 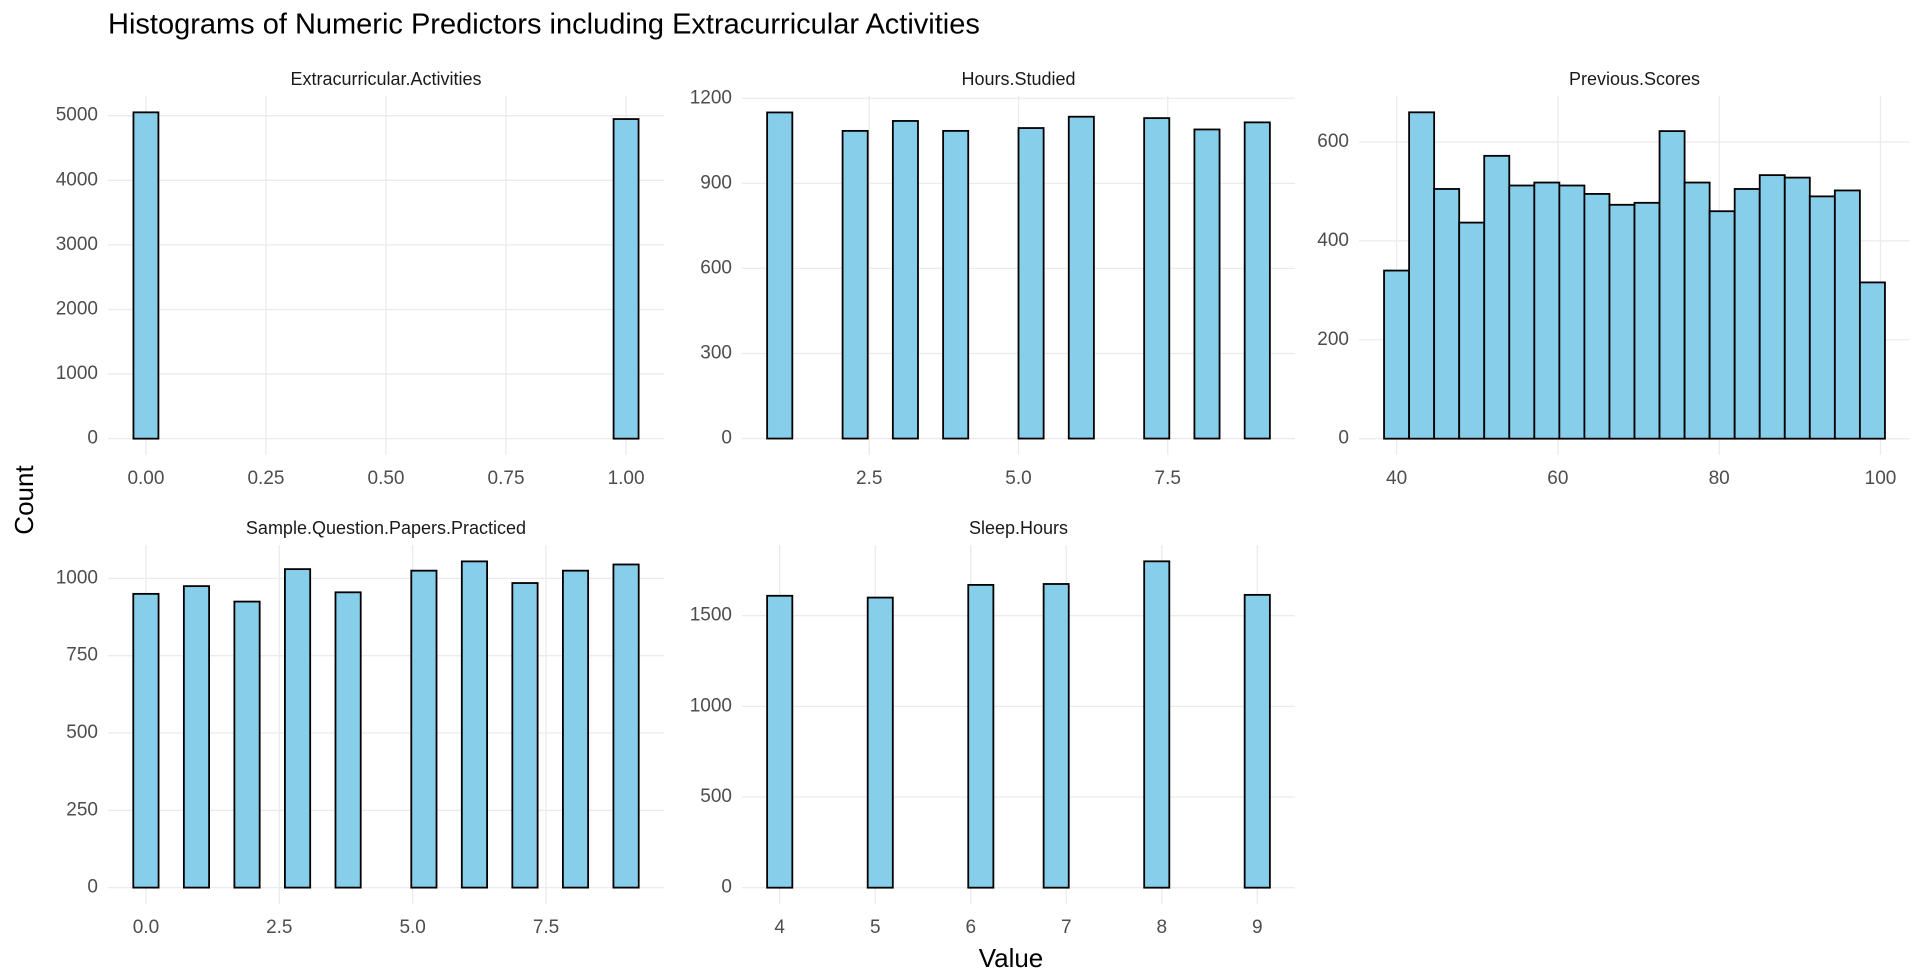 What do you see at coordinates (386, 478) in the screenshot?
I see `x-tick-label: 0.50` at bounding box center [386, 478].